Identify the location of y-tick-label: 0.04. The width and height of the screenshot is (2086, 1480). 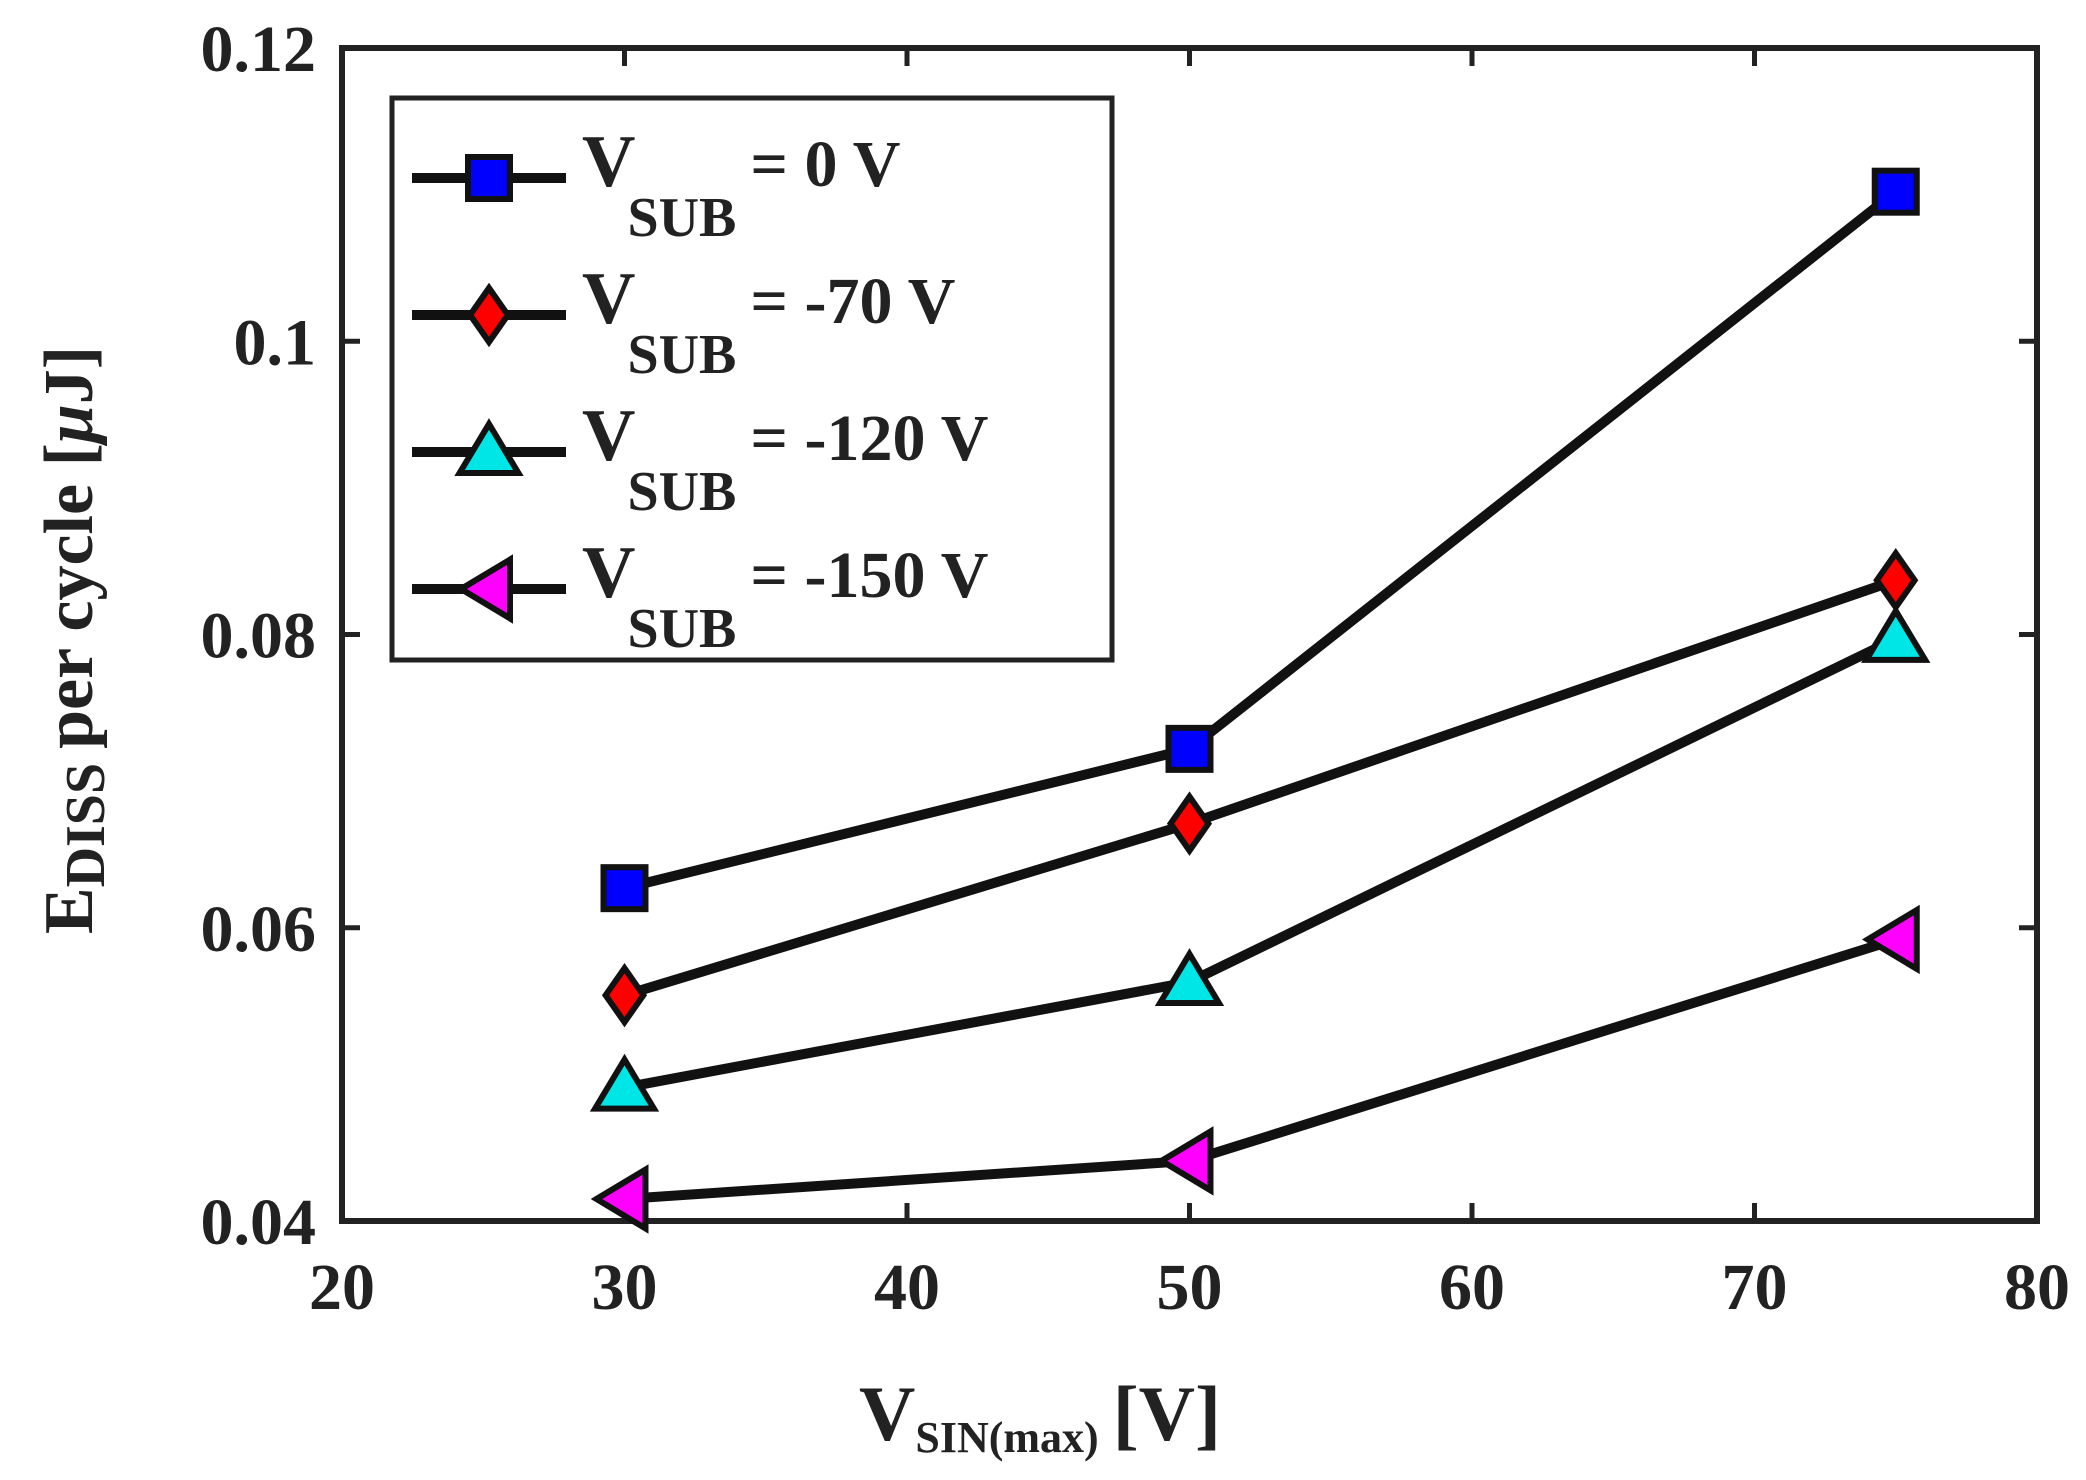
(259, 1222).